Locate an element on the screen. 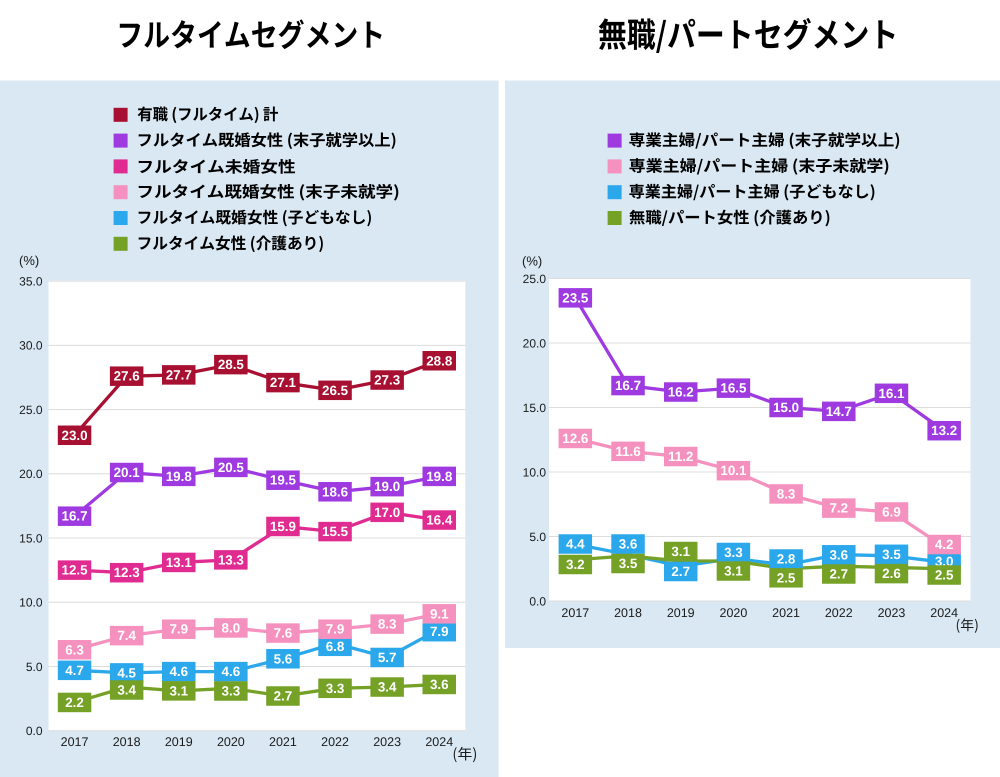 The width and height of the screenshot is (1000, 777). svg-text: 2.8 is located at coordinates (786, 559).